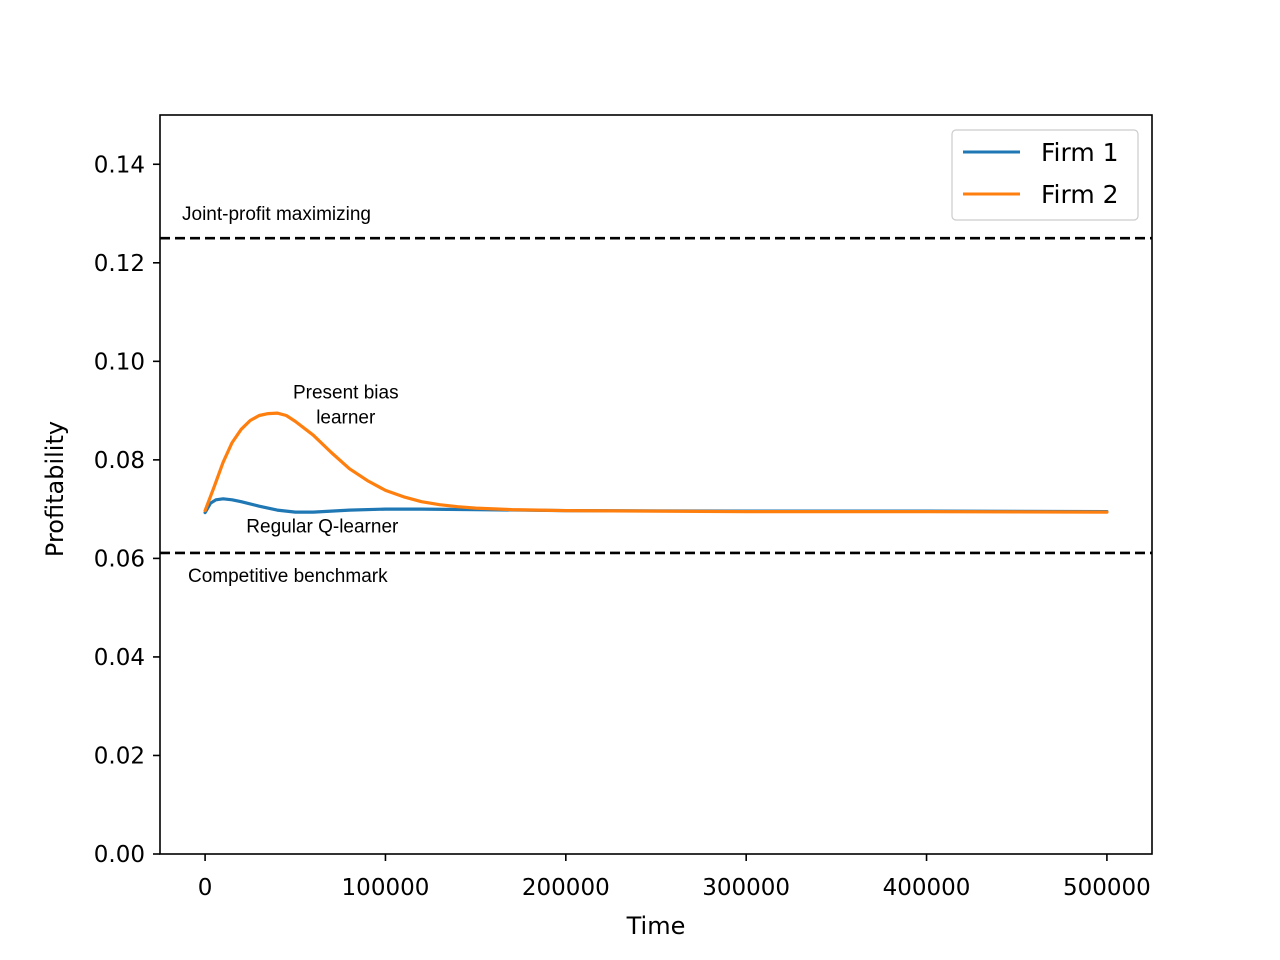 Image resolution: width=1280 pixels, height=960 pixels. Describe the element at coordinates (927, 888) in the screenshot. I see `x-tick-label: 400000` at that location.